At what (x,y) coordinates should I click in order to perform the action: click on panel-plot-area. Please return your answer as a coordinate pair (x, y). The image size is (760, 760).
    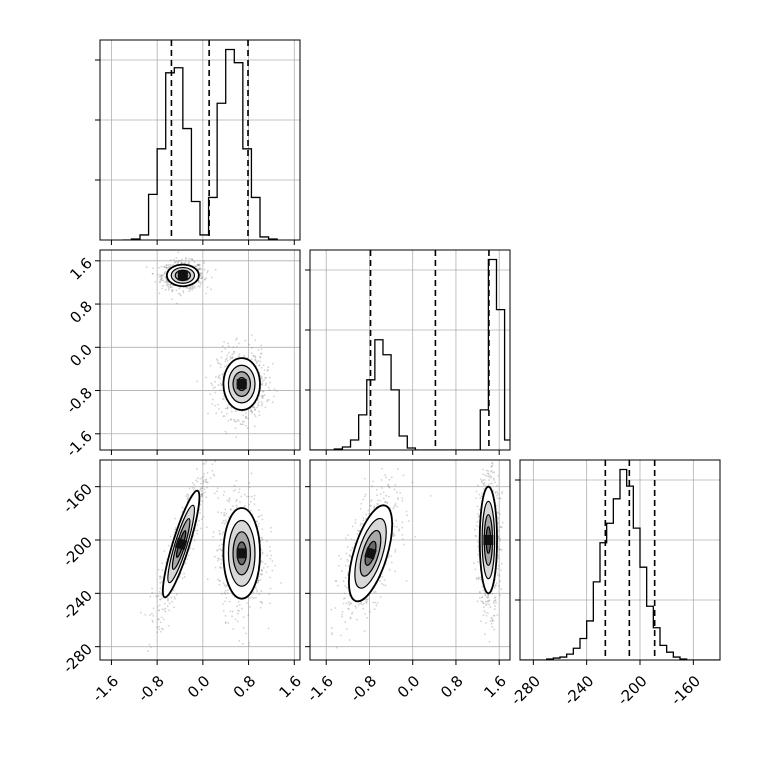
    Looking at the image, I should click on (410, 558).